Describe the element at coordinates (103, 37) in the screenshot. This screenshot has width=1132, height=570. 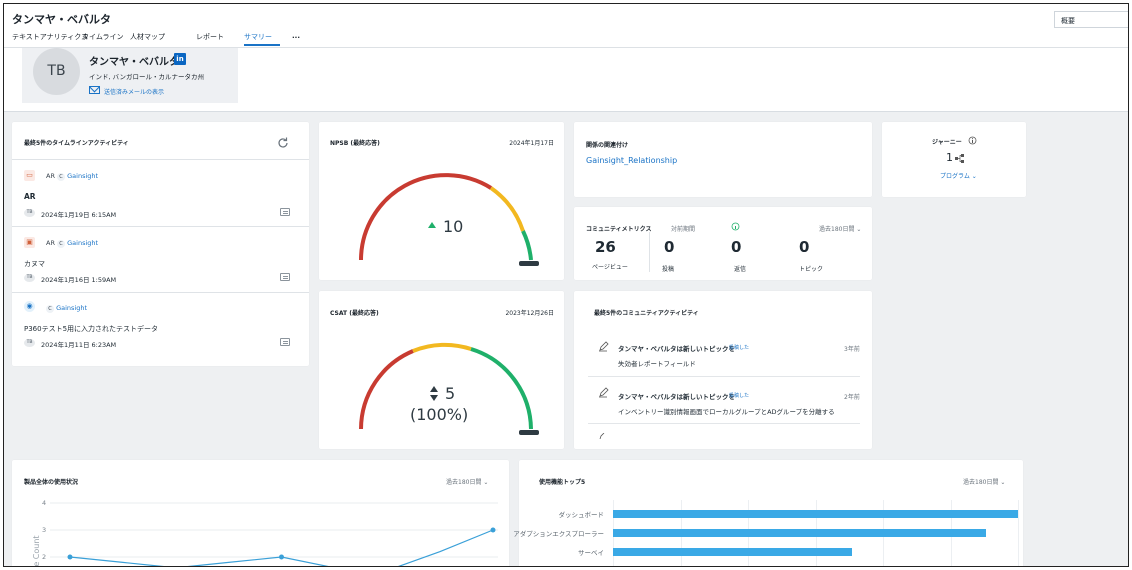
I see `tab-timeline: タイムライン` at that location.